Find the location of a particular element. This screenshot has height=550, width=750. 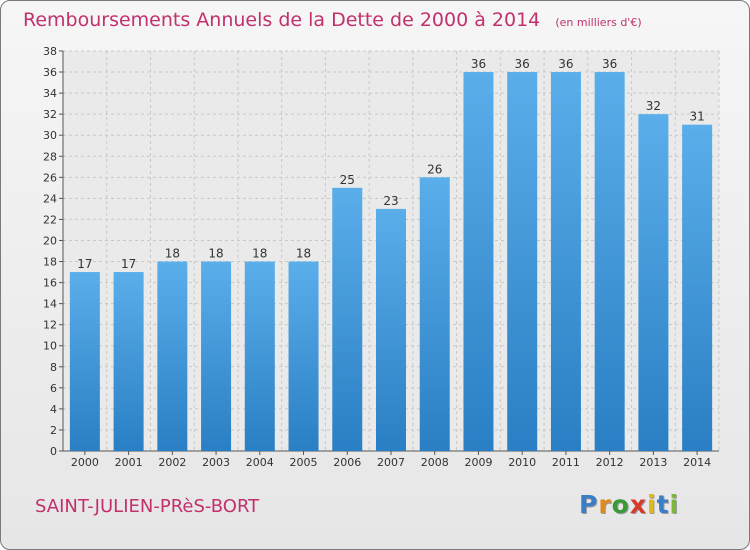

y-tick-label: 26 is located at coordinates (50, 177).